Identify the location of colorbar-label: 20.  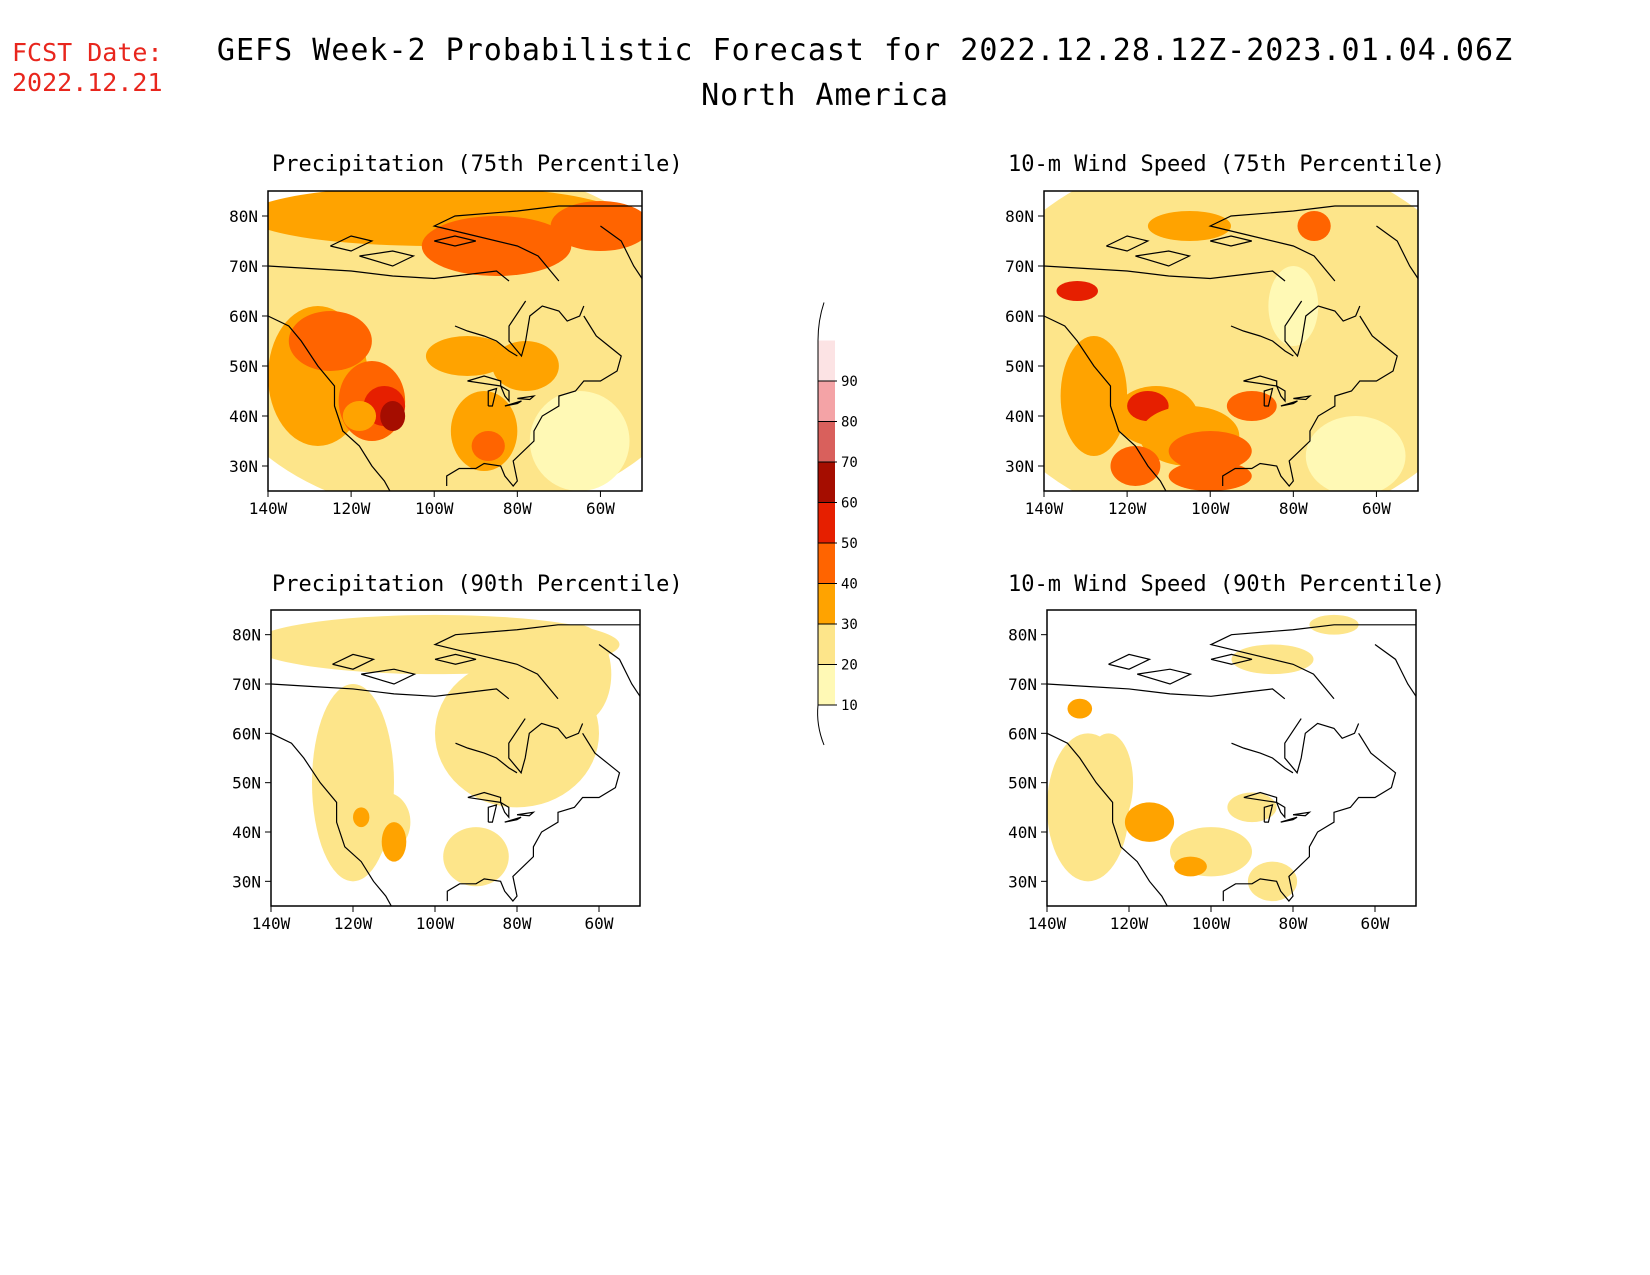
(849, 666).